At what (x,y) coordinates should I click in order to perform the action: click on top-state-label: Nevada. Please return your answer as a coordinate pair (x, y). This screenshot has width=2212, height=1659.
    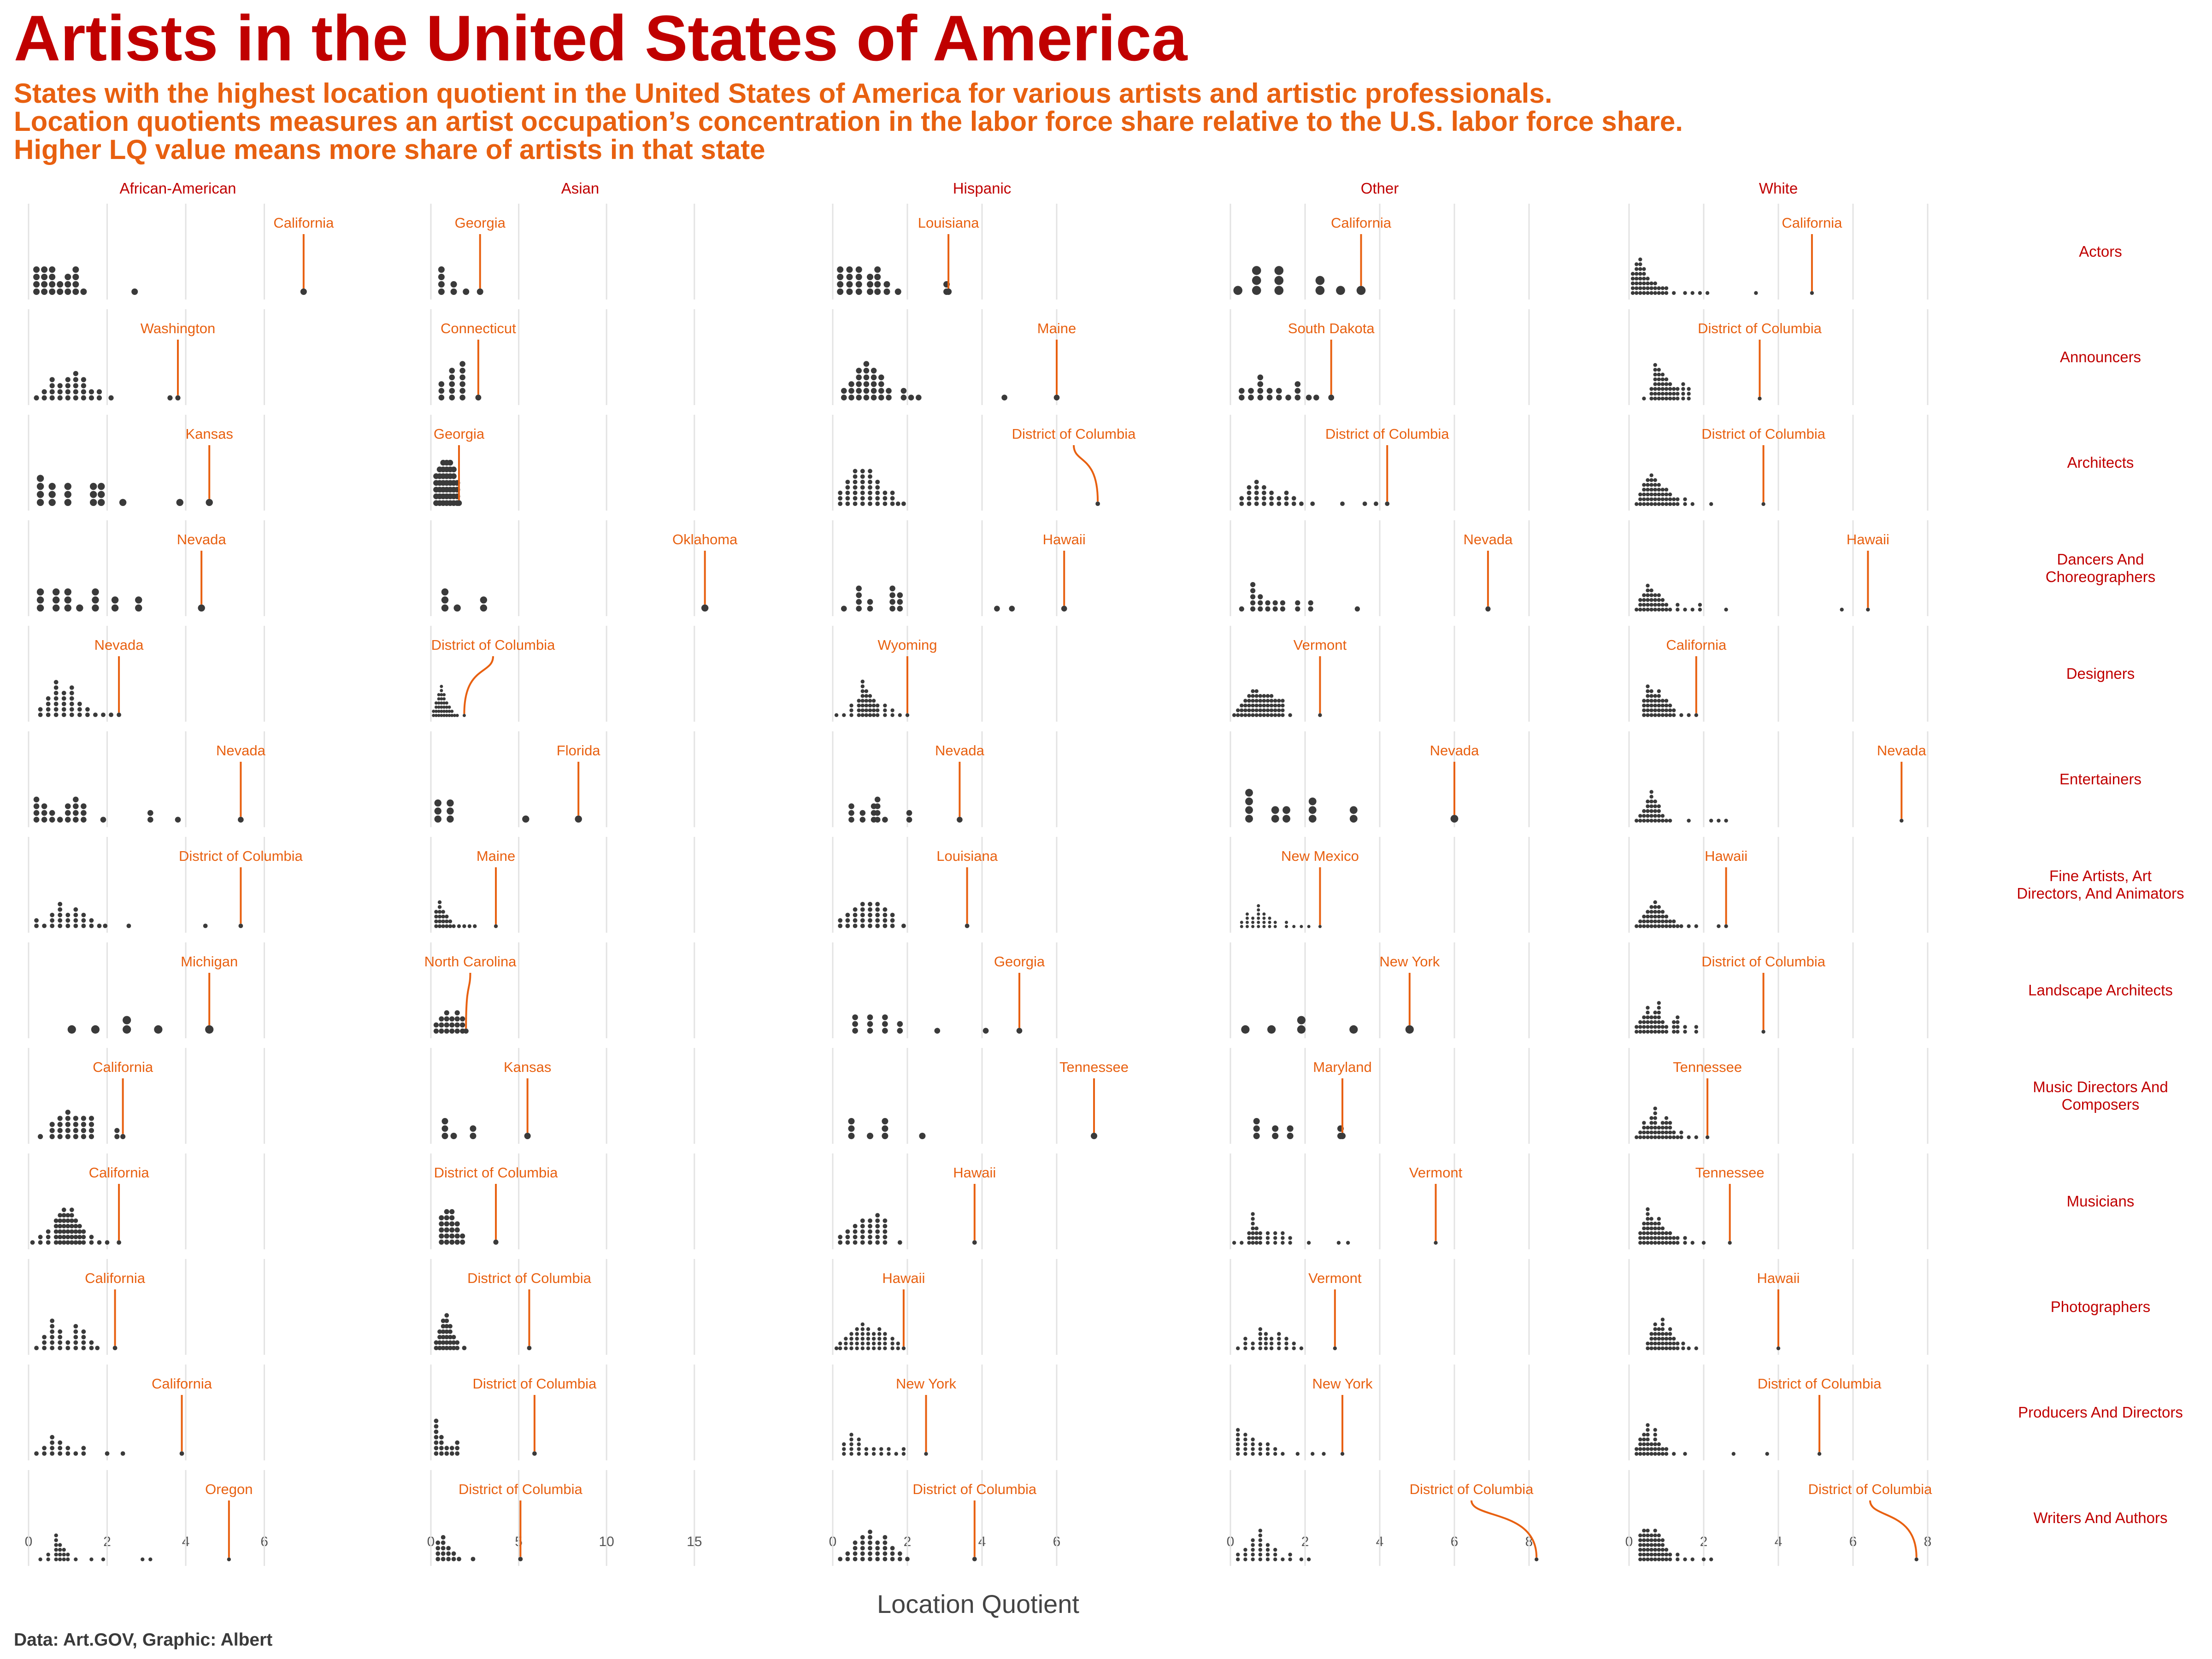
    Looking at the image, I should click on (1455, 750).